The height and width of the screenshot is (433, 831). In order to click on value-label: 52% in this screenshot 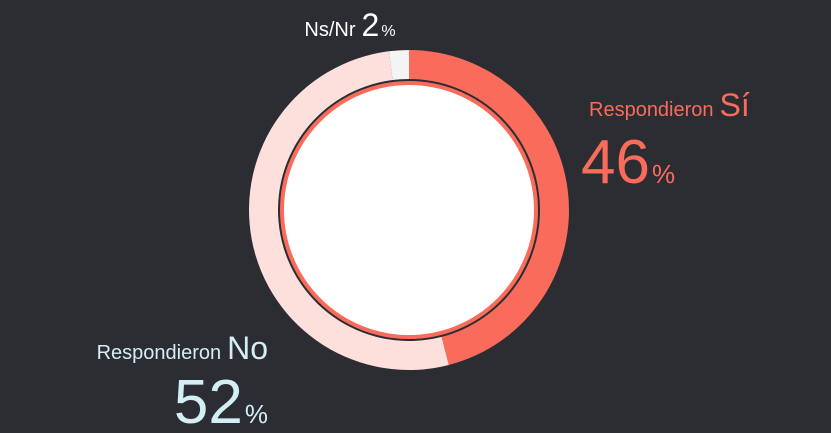, I will do `click(221, 400)`.